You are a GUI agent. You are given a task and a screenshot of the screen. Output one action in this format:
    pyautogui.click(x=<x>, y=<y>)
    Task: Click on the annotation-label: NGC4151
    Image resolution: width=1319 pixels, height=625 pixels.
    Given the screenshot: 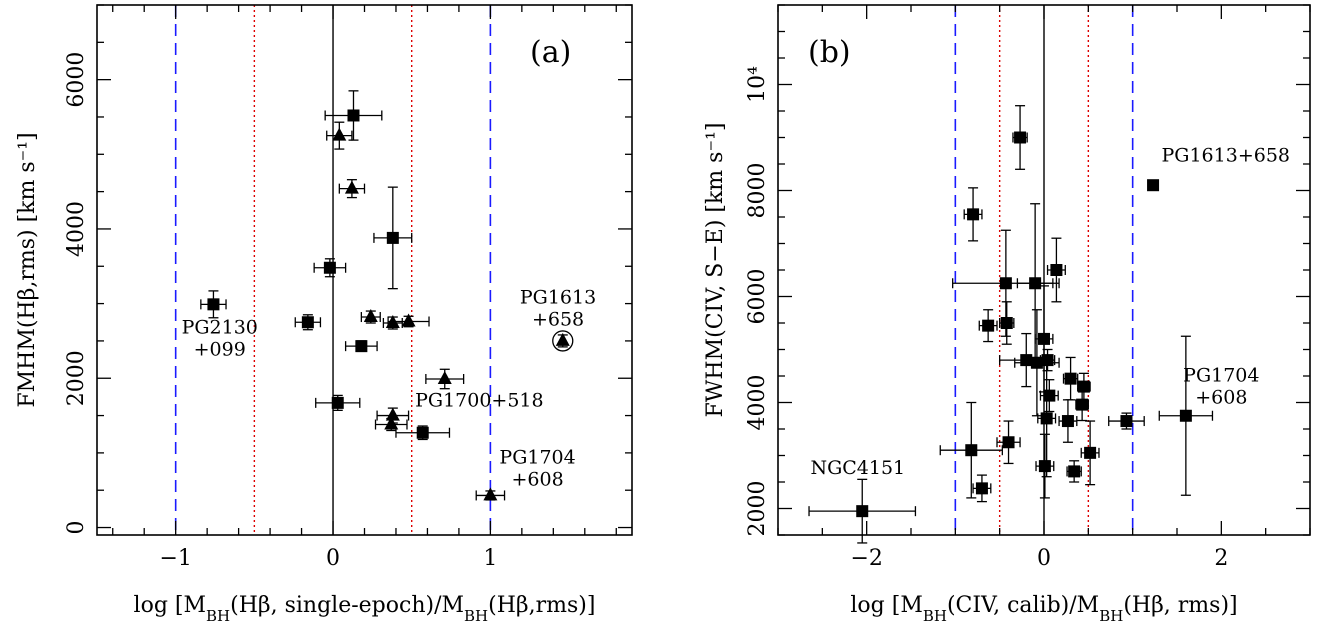 What is the action you would take?
    pyautogui.click(x=857, y=468)
    